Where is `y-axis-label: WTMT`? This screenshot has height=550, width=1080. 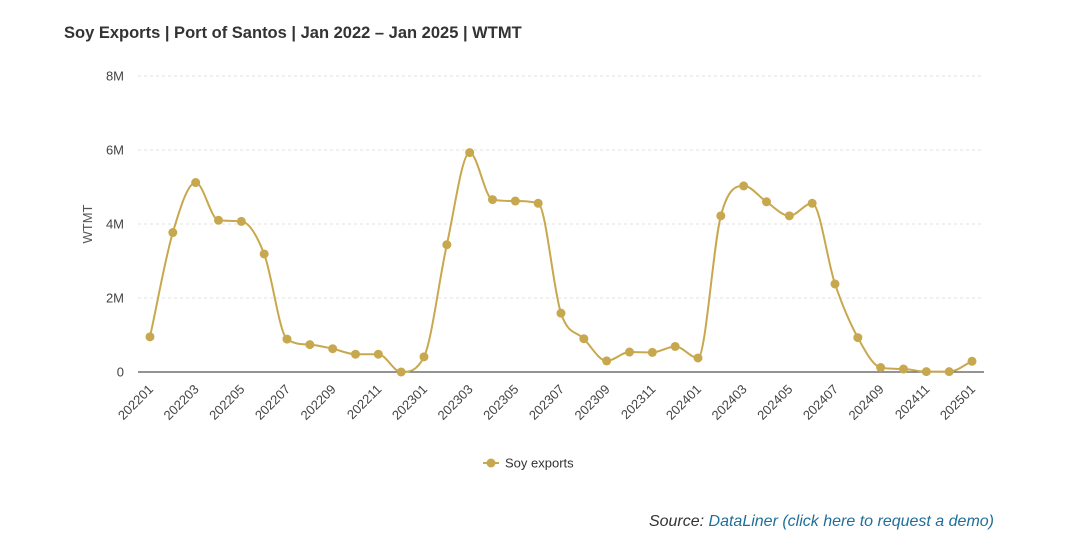
y-axis-label: WTMT is located at coordinates (87, 223).